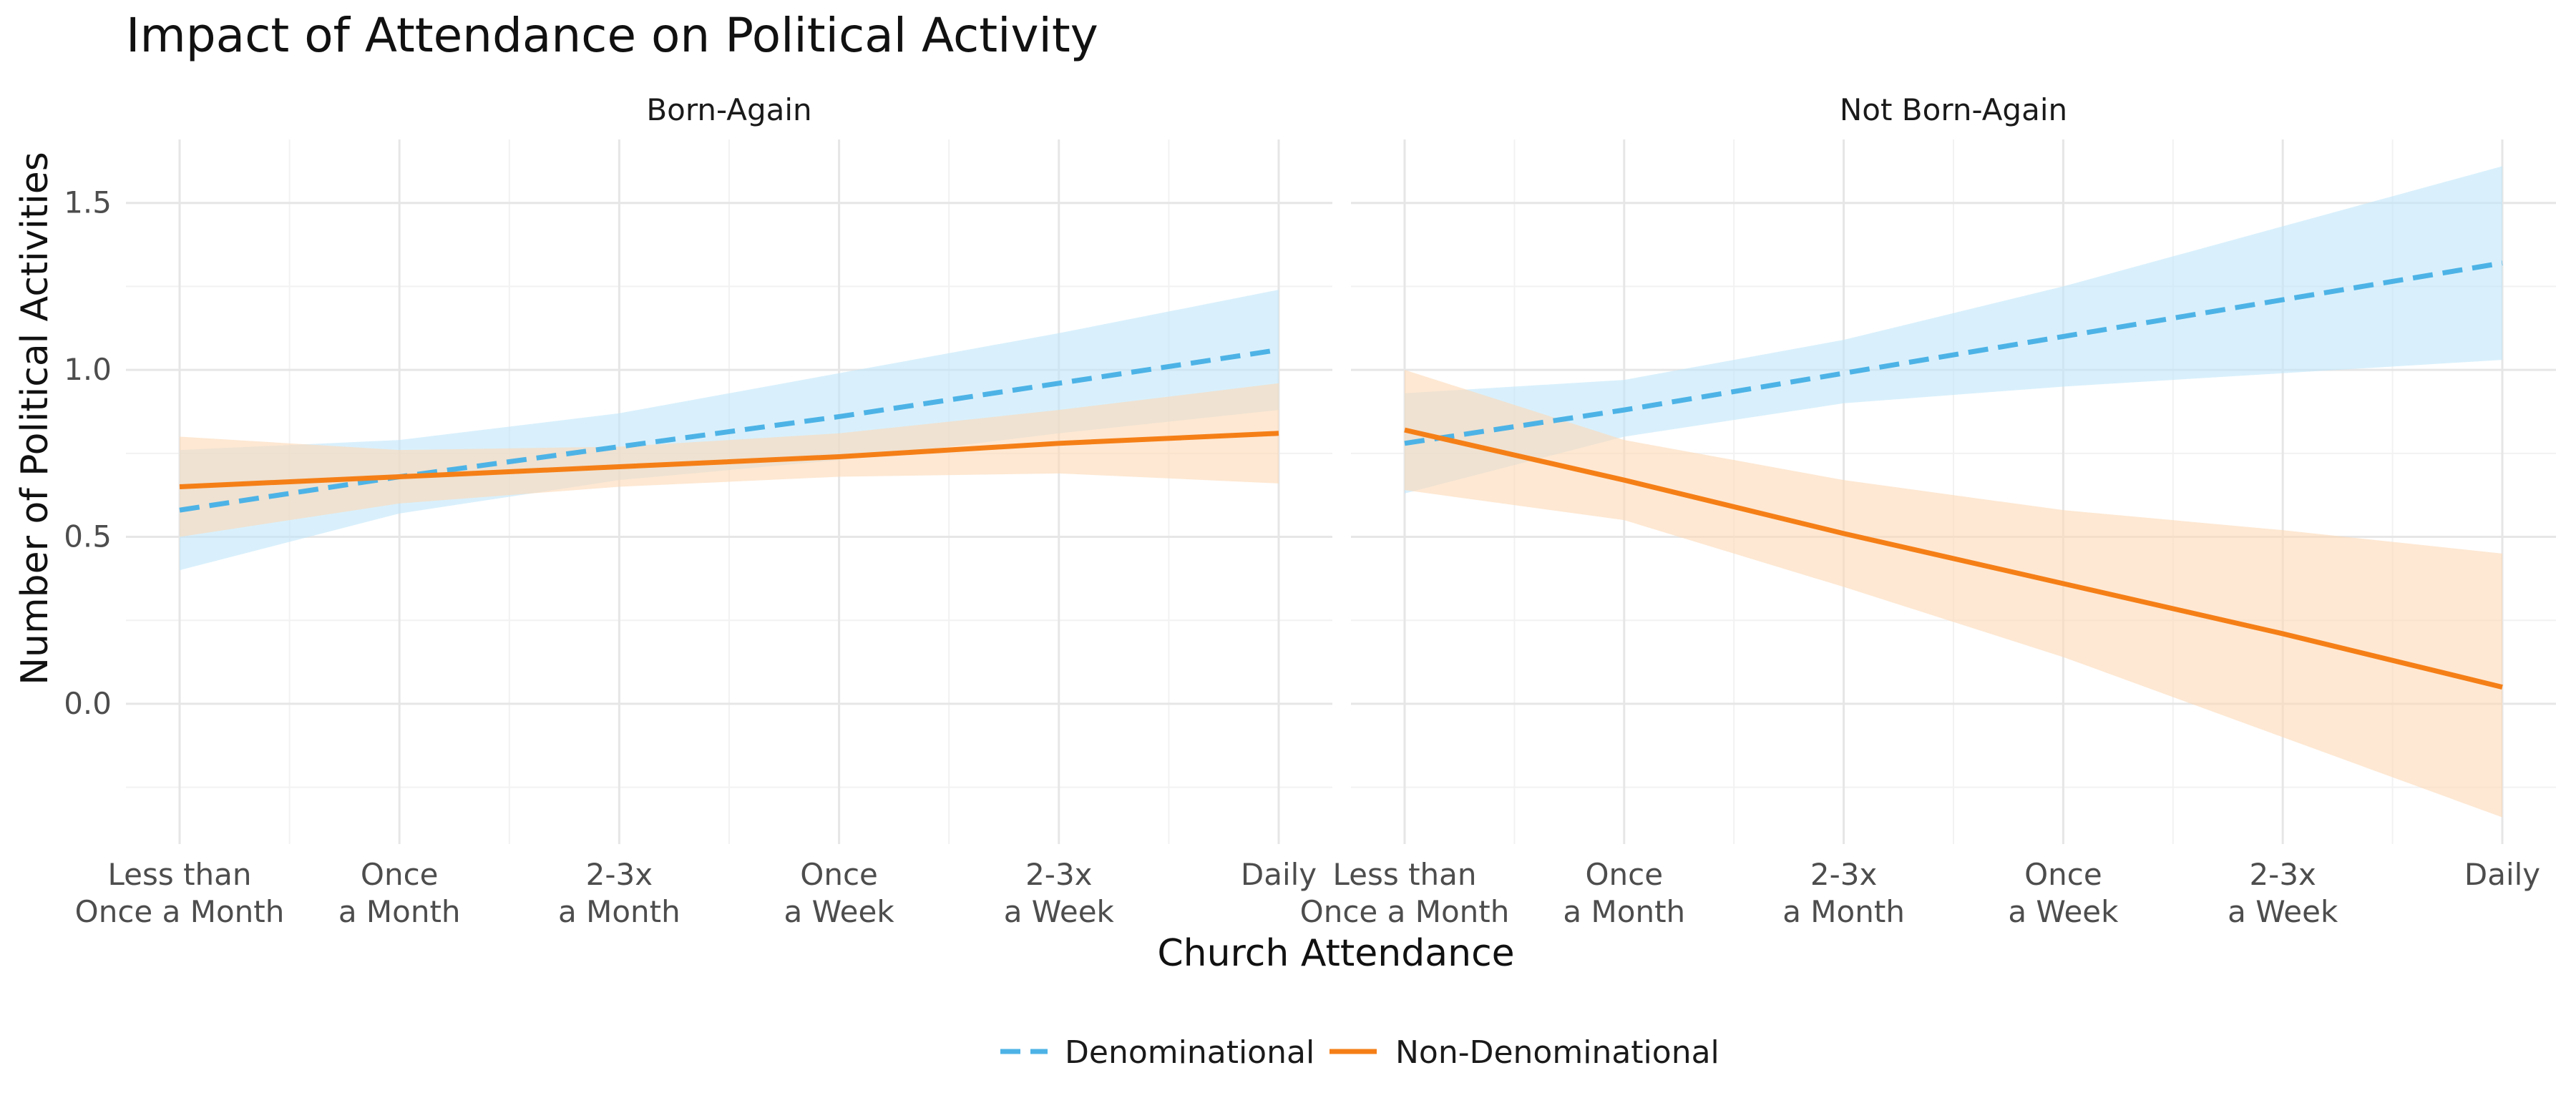  What do you see at coordinates (728, 109) in the screenshot?
I see `facet-strip-label: Born-Again` at bounding box center [728, 109].